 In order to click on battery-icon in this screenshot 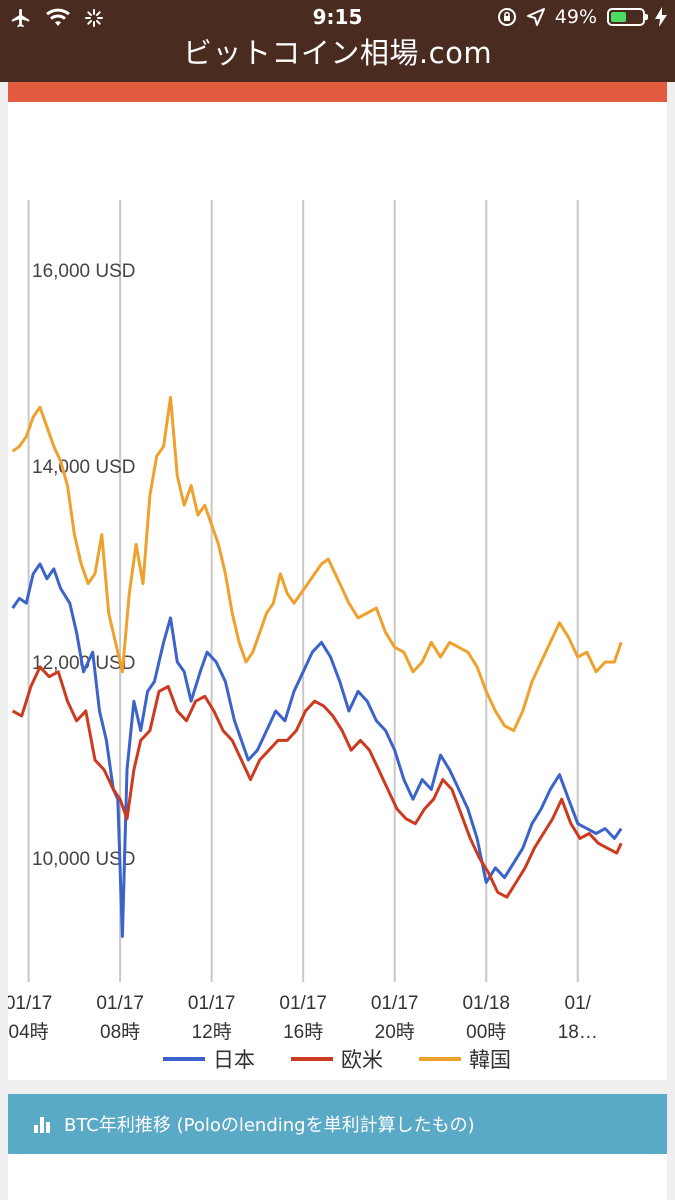, I will do `click(627, 17)`.